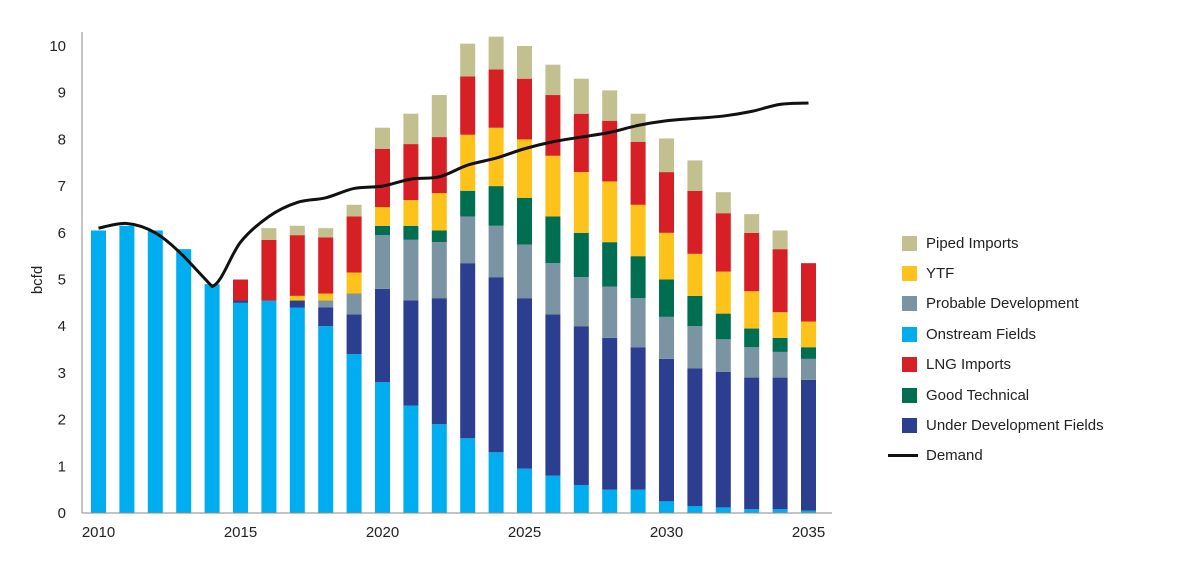 The width and height of the screenshot is (1200, 561). Describe the element at coordinates (972, 243) in the screenshot. I see `legend-label: Piped Imports` at that location.